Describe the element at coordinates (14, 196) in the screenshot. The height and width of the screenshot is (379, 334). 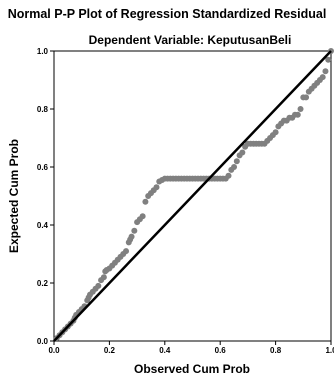
I see `y-axis-label: Expected Cum Prob` at that location.